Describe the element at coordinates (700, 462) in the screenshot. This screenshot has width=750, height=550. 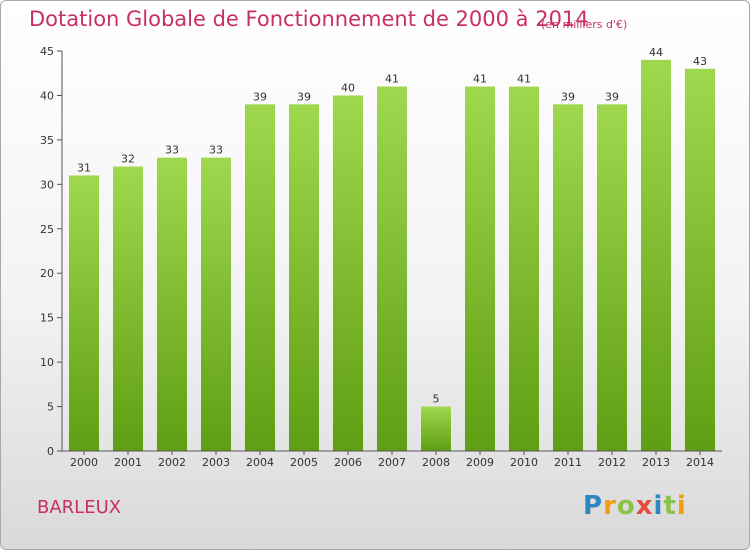
I see `x-tick-label: 2014` at that location.